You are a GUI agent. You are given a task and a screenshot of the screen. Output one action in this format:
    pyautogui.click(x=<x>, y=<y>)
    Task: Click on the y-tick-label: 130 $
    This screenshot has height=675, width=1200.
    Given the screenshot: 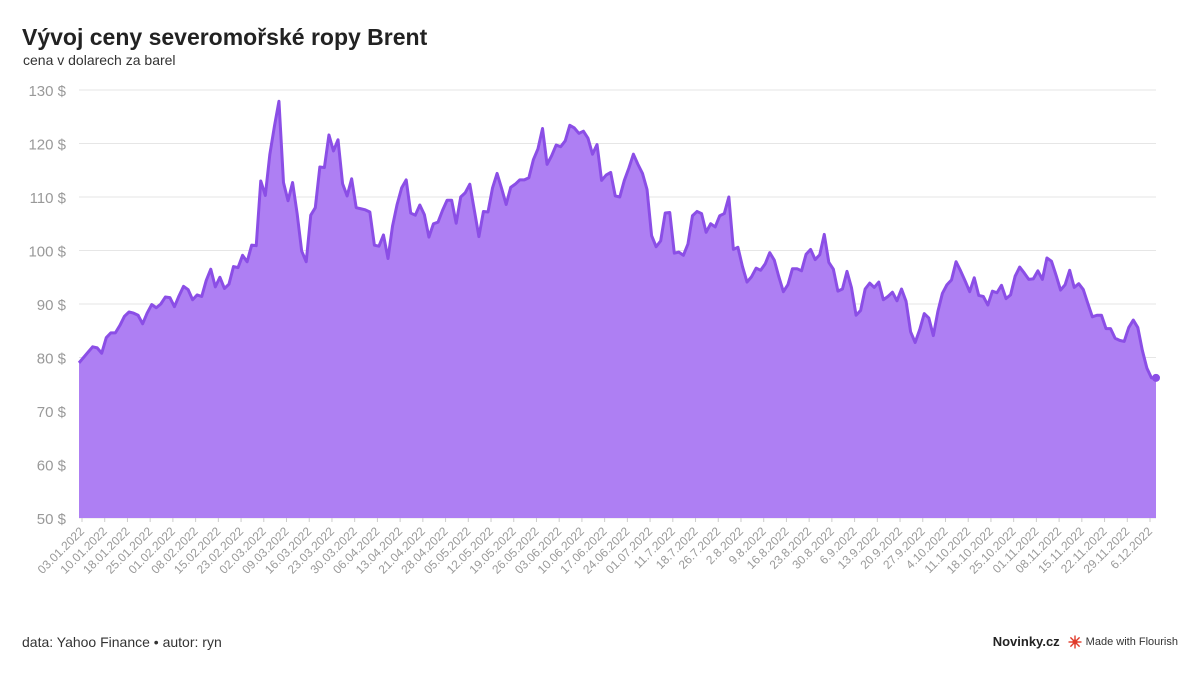 What is the action you would take?
    pyautogui.click(x=47, y=91)
    